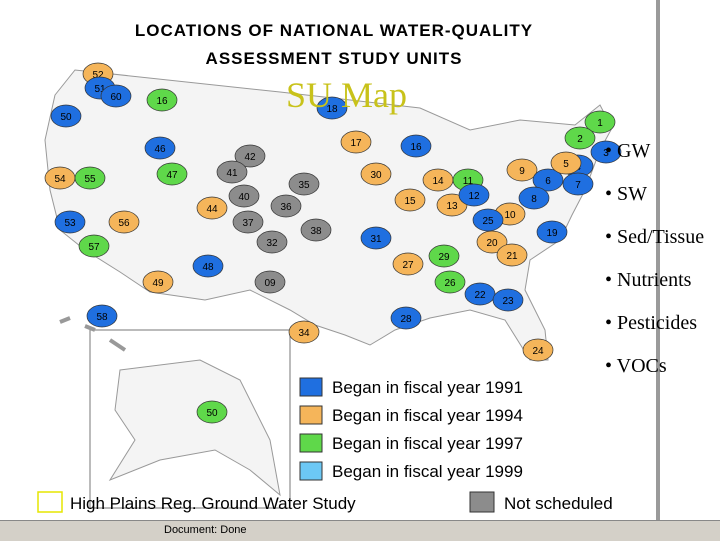  Describe the element at coordinates (376, 175) in the screenshot. I see `study-unit-label: 30` at that location.